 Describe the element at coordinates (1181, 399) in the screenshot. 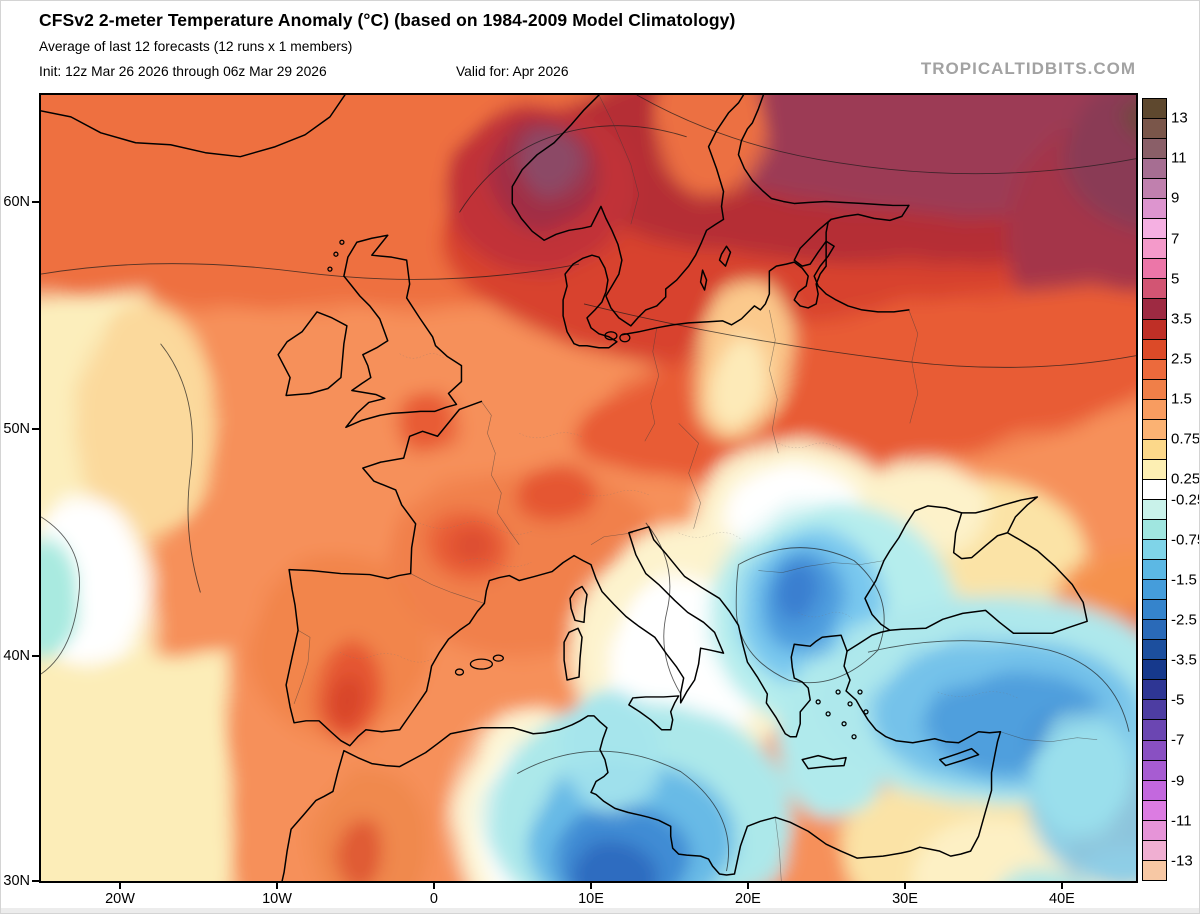

I see `colorbar-label: 1.5` at that location.